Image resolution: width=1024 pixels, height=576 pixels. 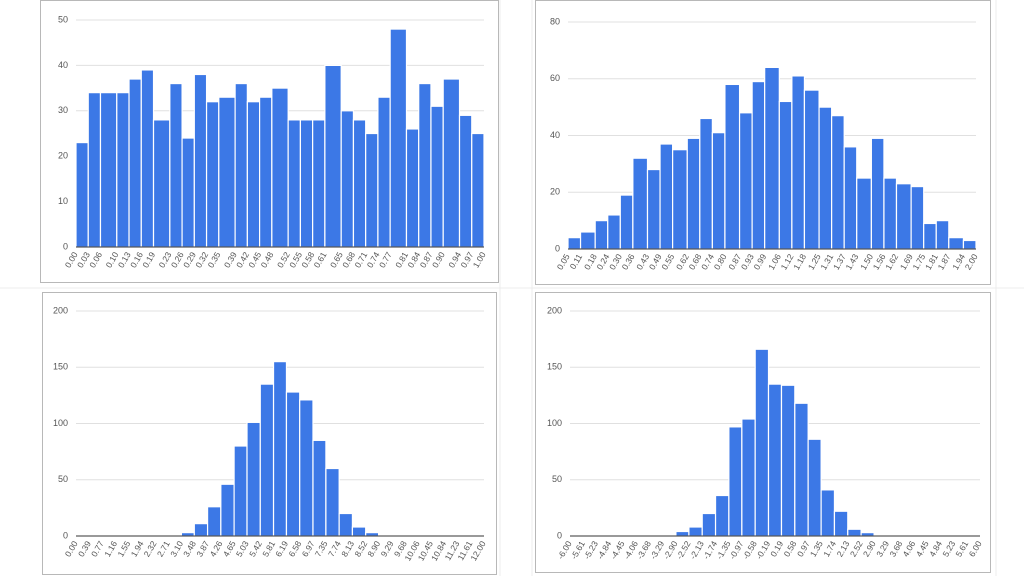 I want to click on y-tick-label: 10, so click(x=63, y=201).